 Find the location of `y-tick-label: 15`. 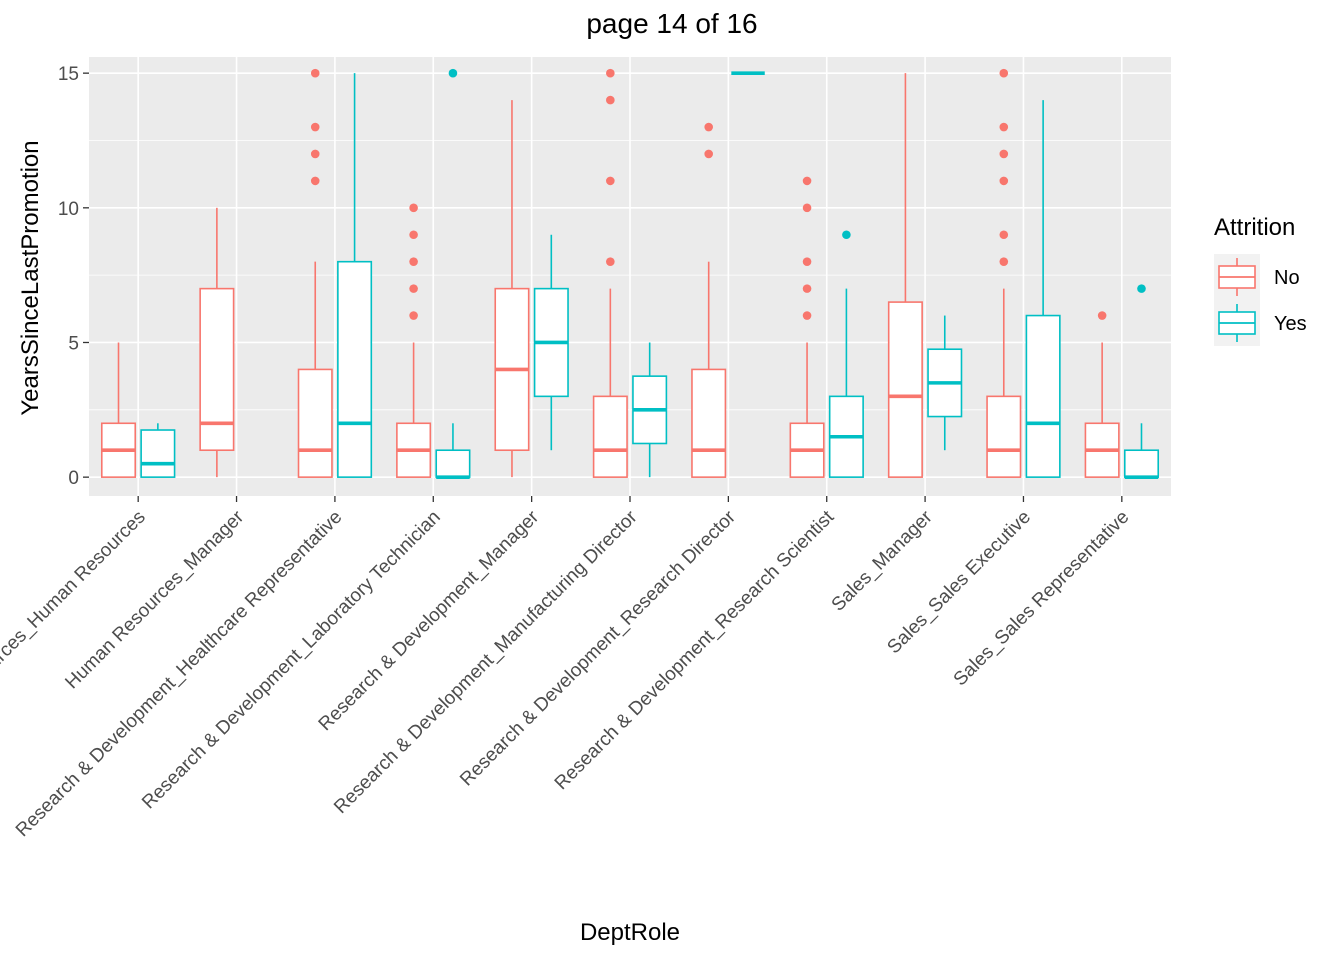

y-tick-label: 15 is located at coordinates (68, 74).